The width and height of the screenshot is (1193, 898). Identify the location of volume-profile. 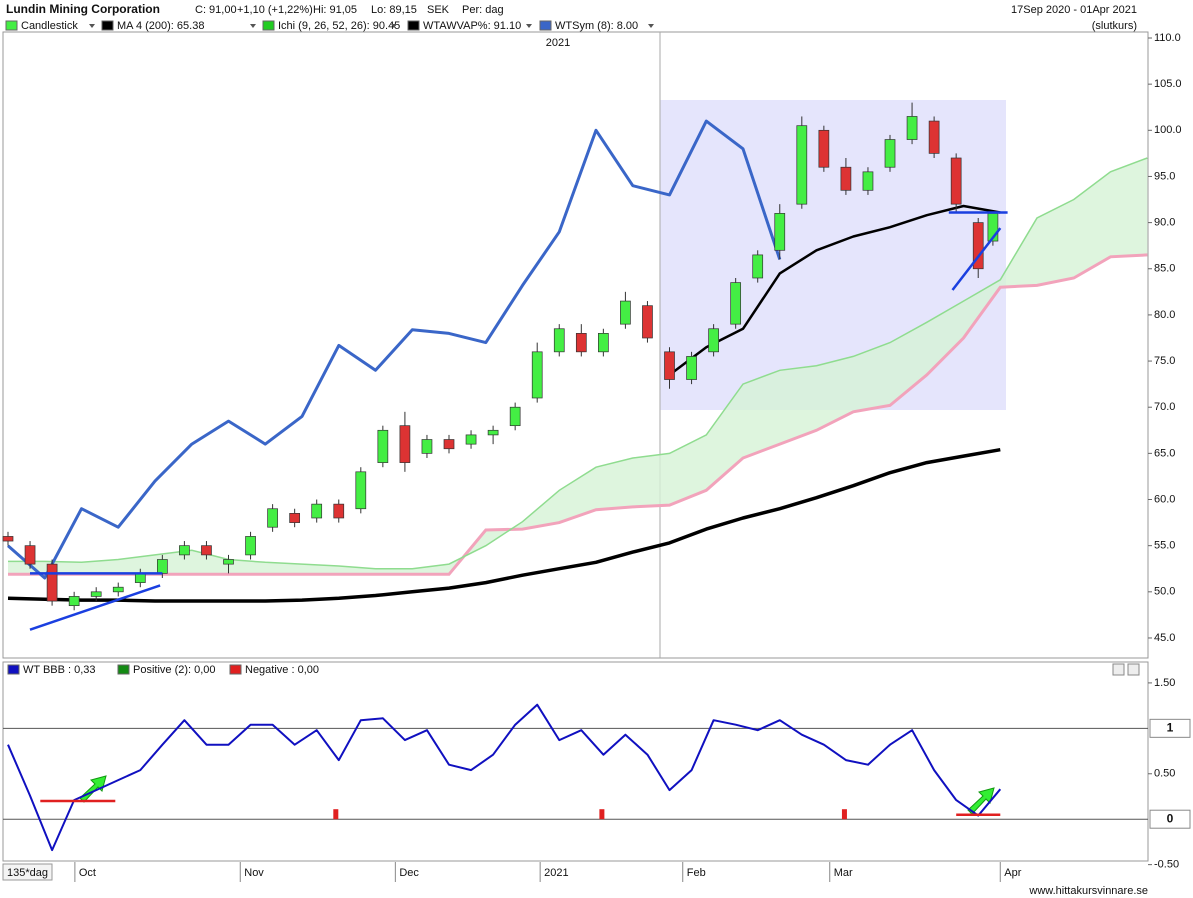
(833, 255).